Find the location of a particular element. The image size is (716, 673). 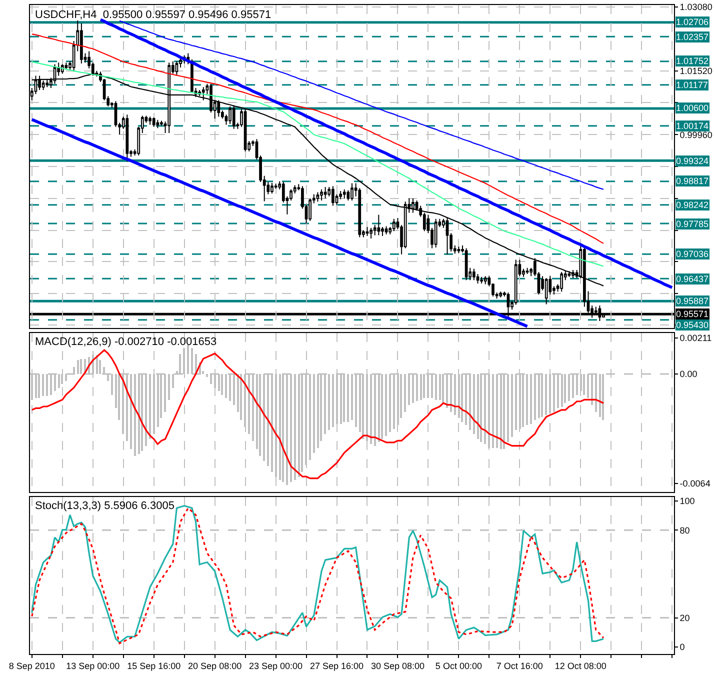

x-tick-label: 30 Sep 08:00 is located at coordinates (397, 665).